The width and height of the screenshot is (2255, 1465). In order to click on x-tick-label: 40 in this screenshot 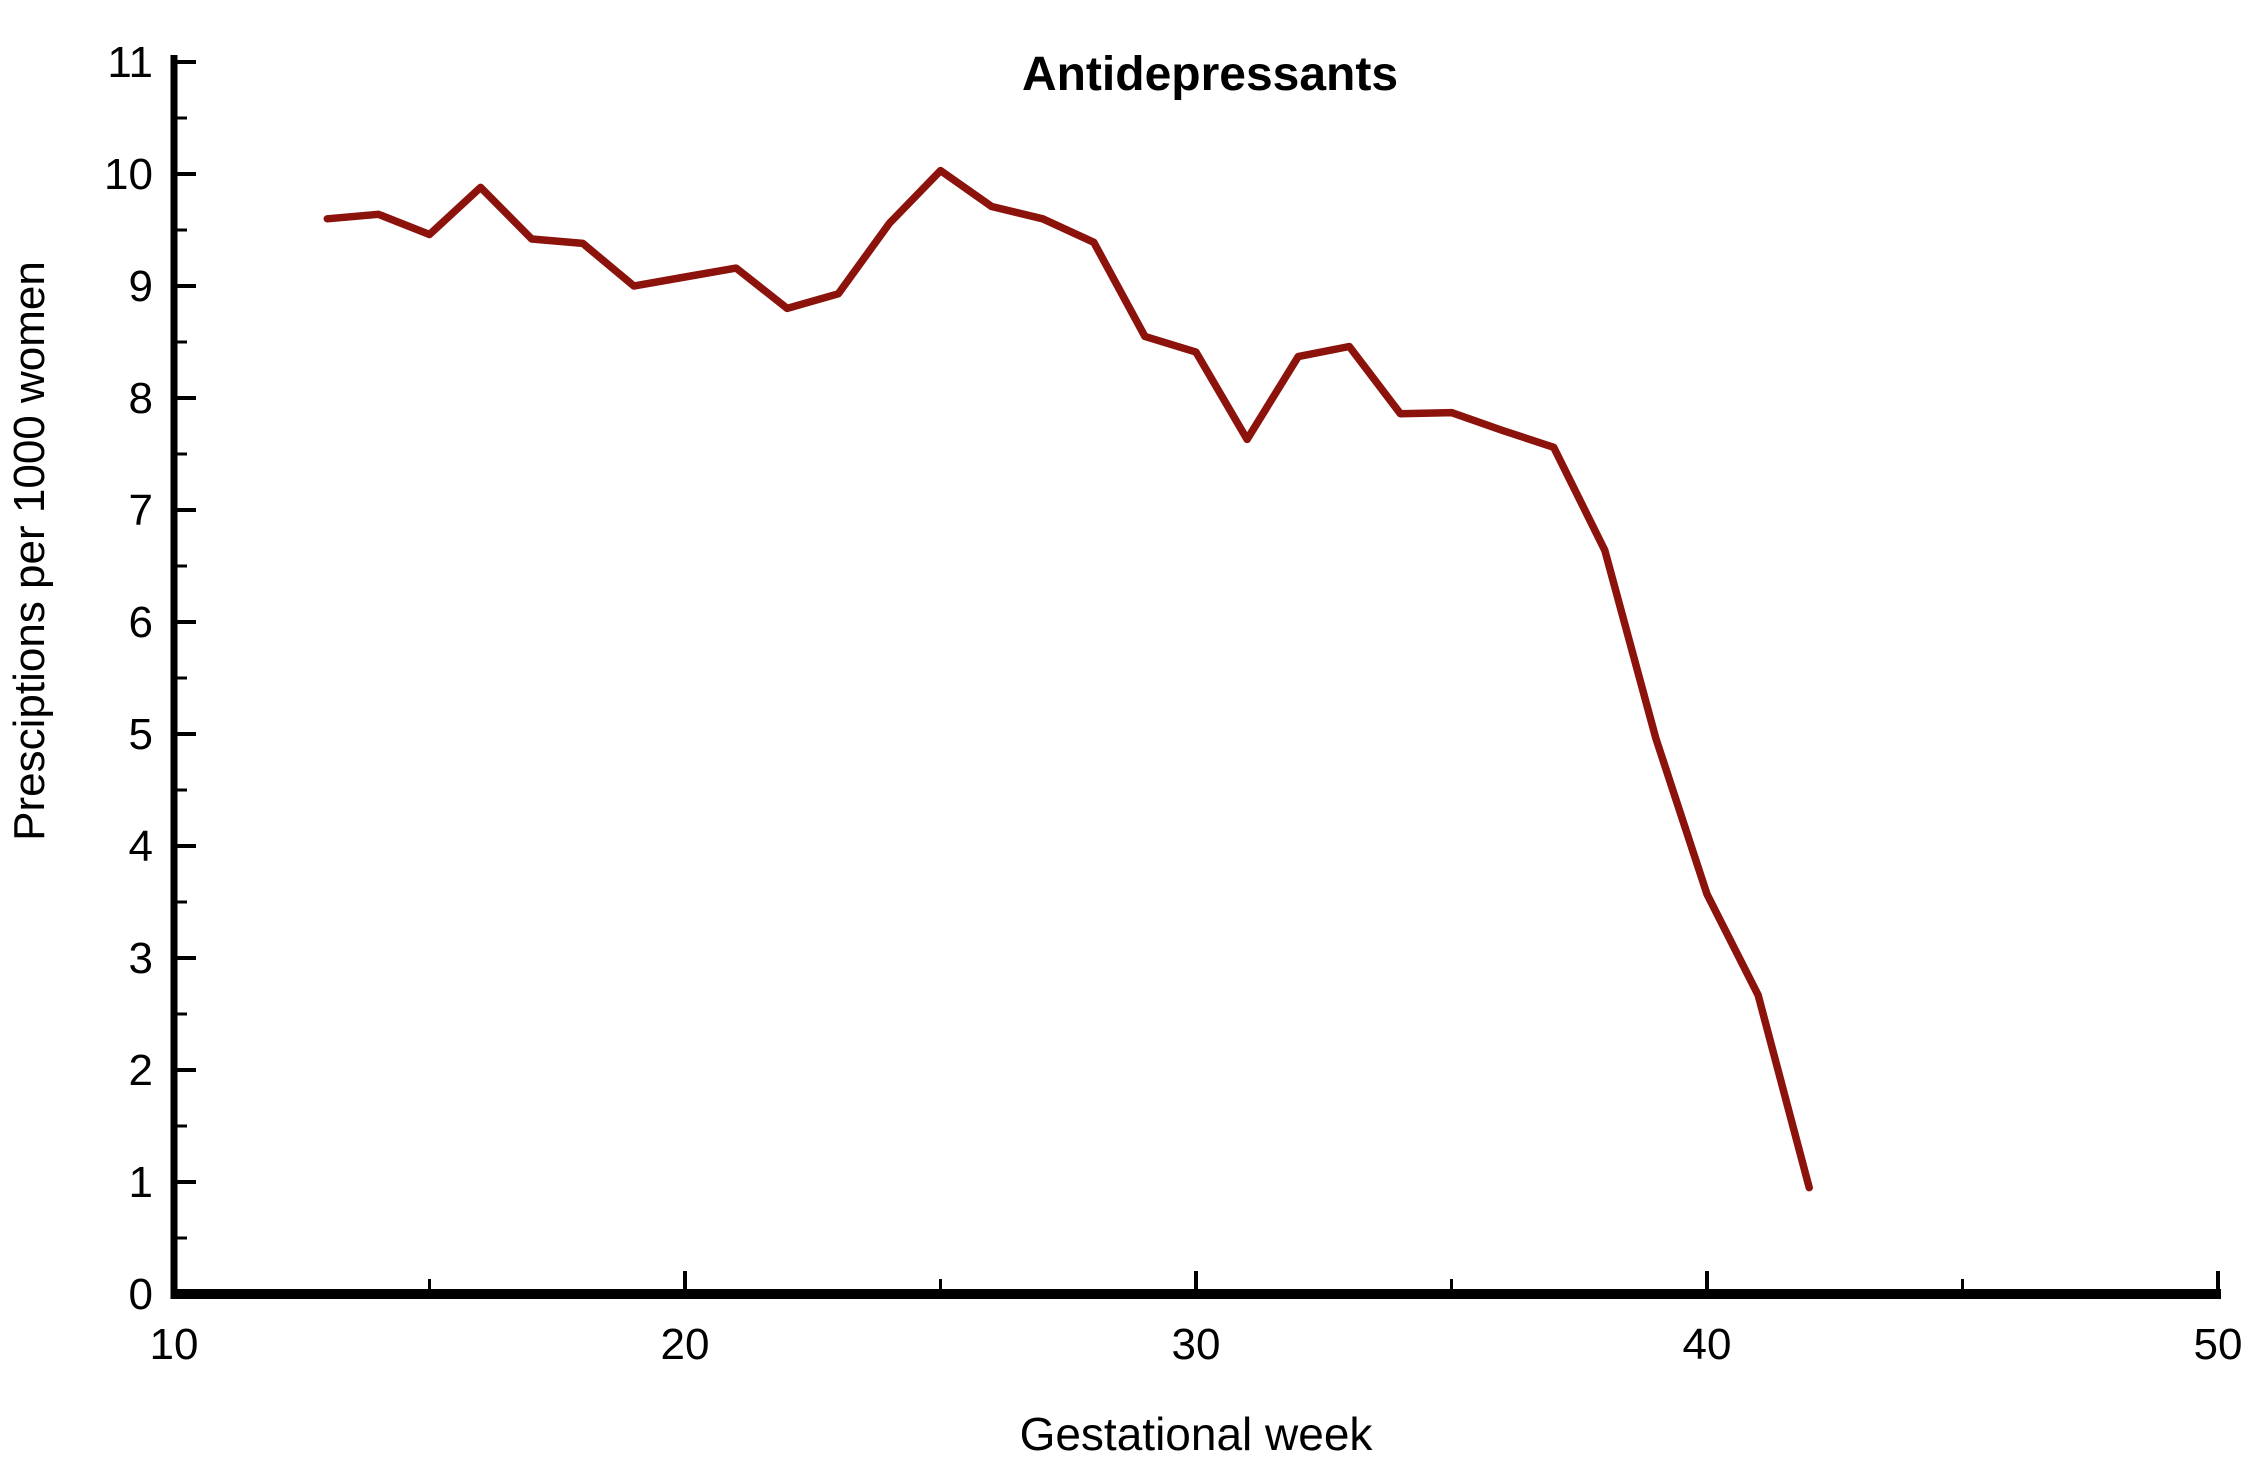, I will do `click(1707, 1344)`.